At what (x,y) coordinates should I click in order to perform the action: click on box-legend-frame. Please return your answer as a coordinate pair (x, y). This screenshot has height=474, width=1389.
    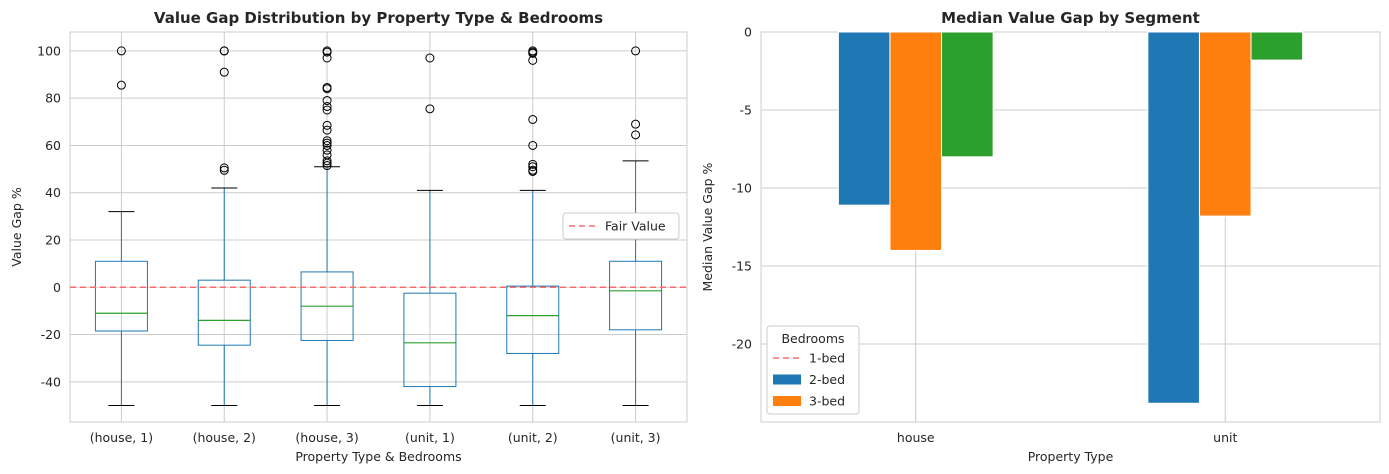
    Looking at the image, I should click on (621, 226).